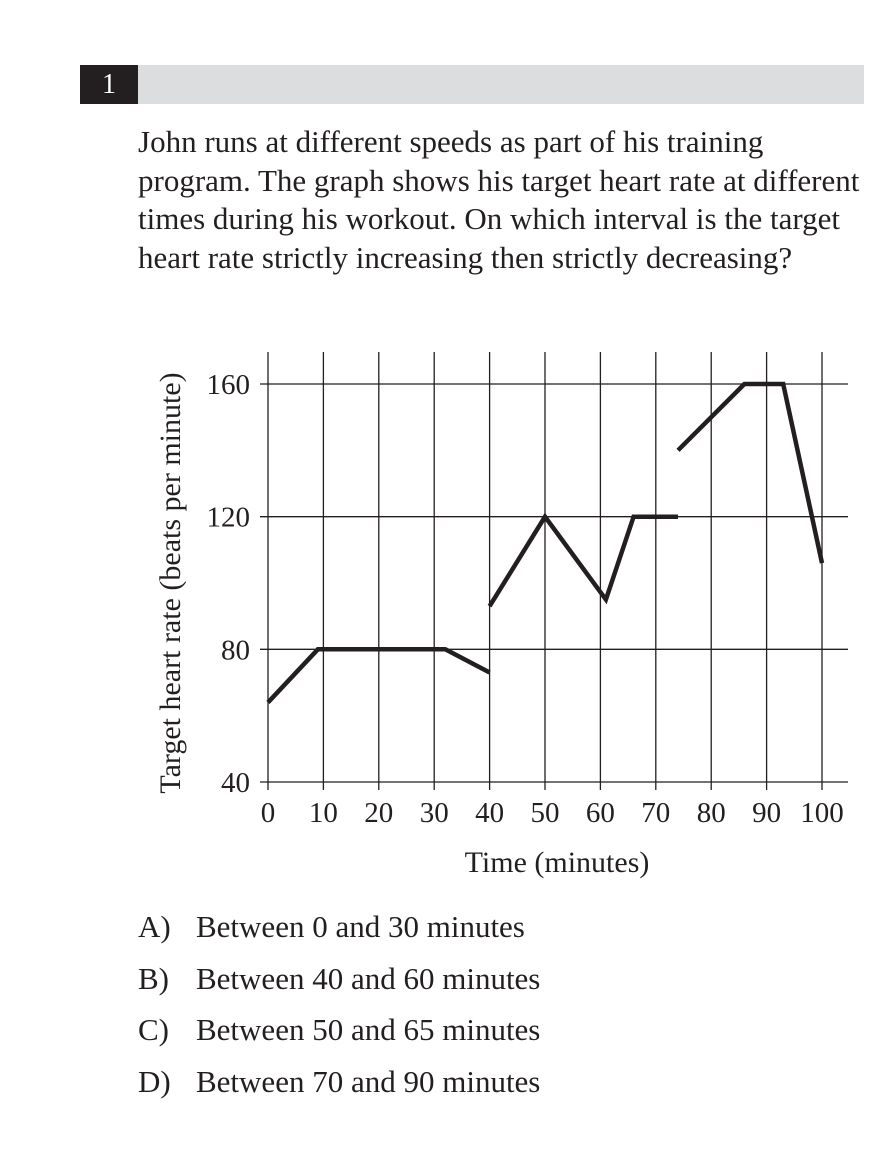 The height and width of the screenshot is (1176, 894). What do you see at coordinates (360, 926) in the screenshot?
I see `choice-text: Between 0 and 30 minutes` at bounding box center [360, 926].